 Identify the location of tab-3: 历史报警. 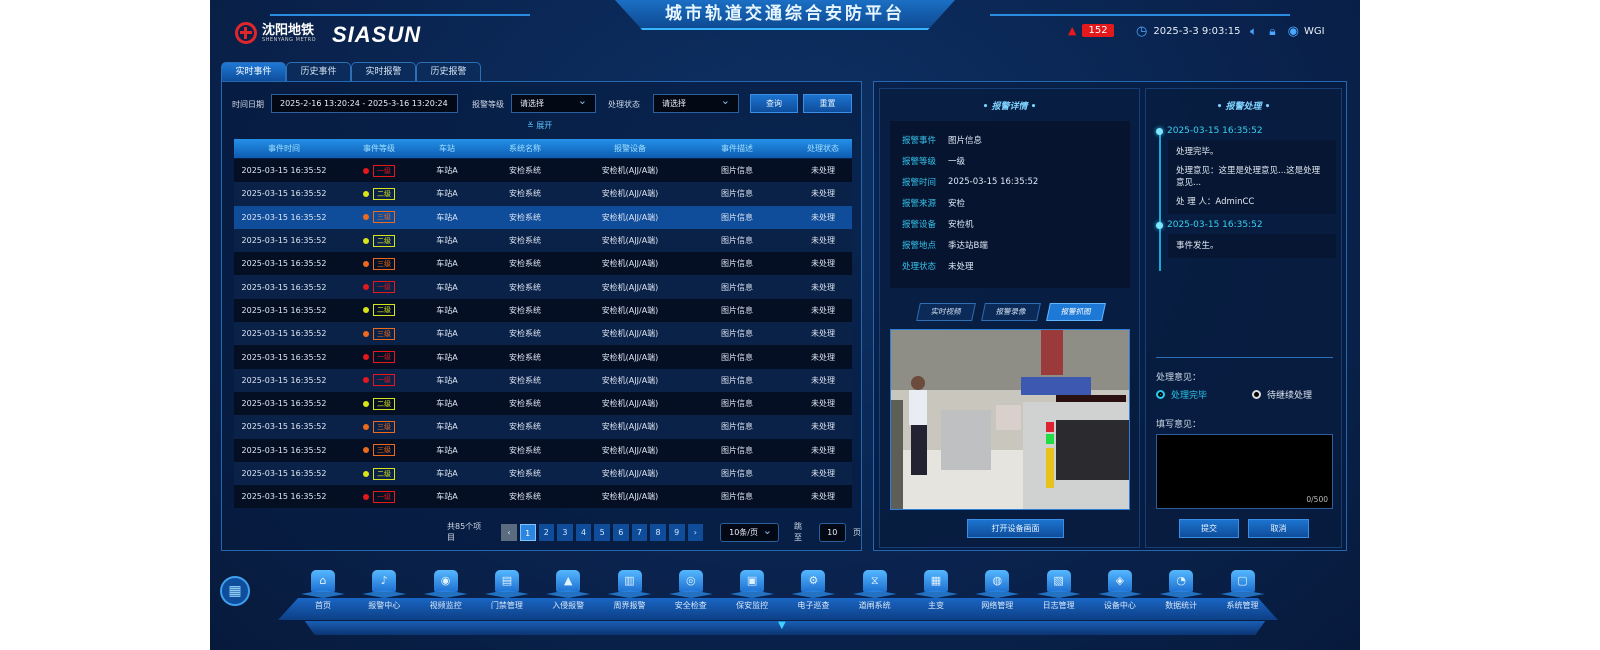
(448, 71).